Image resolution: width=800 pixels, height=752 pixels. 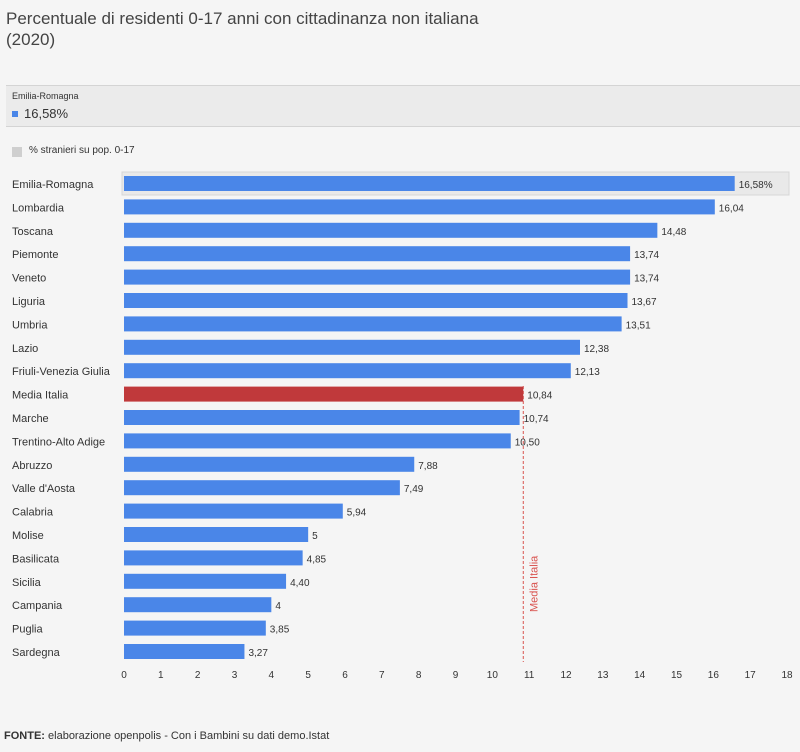 What do you see at coordinates (787, 675) in the screenshot?
I see `x-tick-label: 18` at bounding box center [787, 675].